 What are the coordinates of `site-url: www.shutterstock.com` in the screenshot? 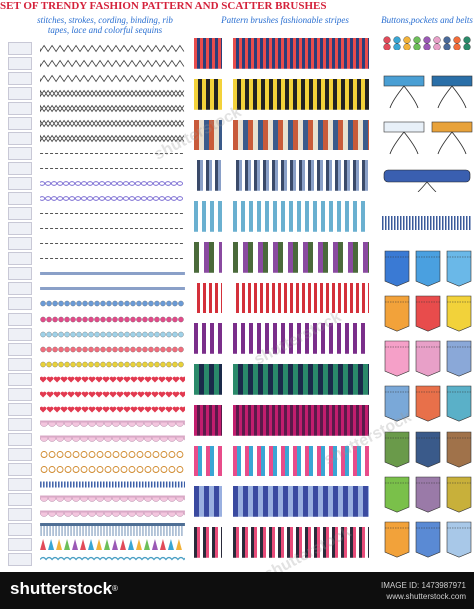 It's located at (426, 596).